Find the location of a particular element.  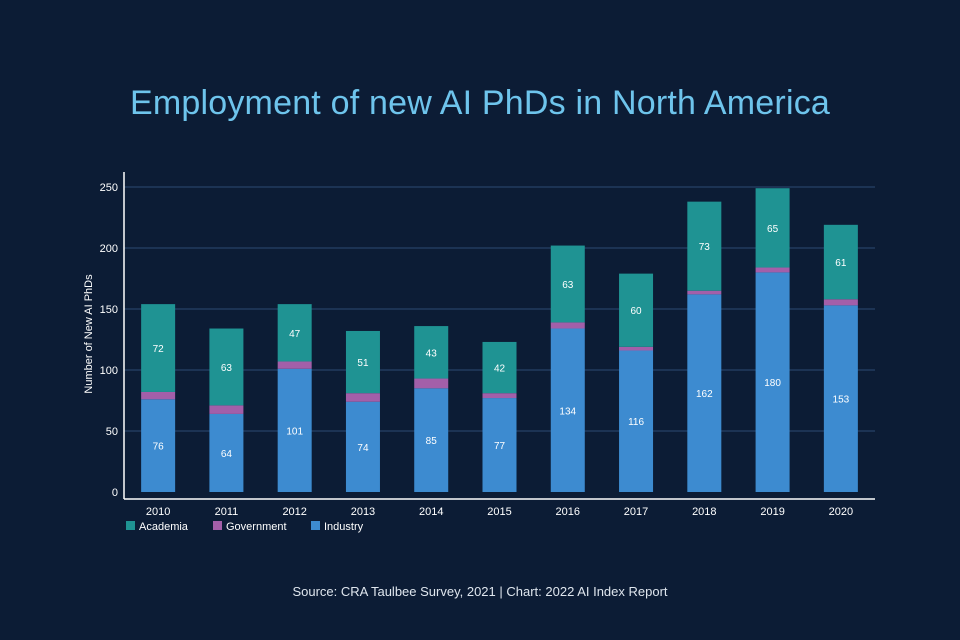

bar-academia-2018 is located at coordinates (704, 246).